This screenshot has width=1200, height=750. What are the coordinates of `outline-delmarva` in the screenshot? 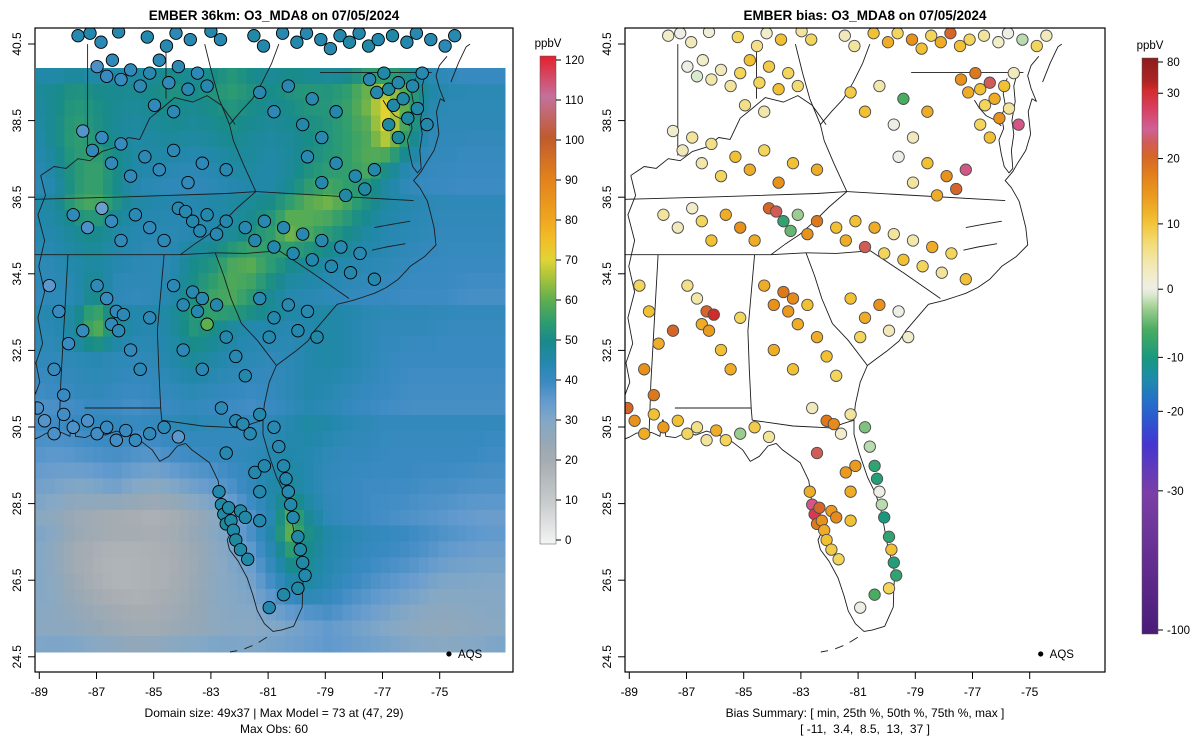 It's located at (441, 95).